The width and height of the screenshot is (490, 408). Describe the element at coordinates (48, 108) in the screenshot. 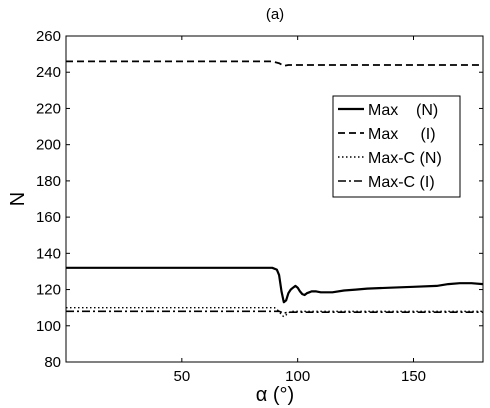

I see `y-tick-label: 220` at that location.